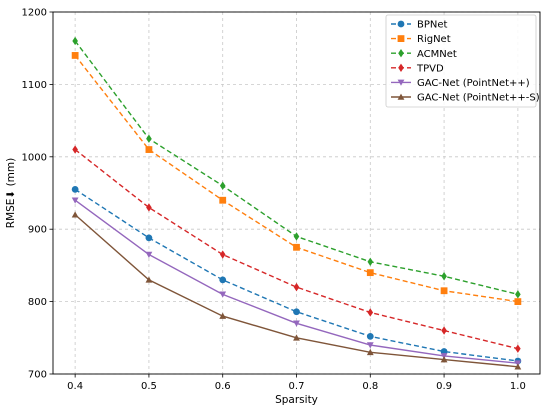 The width and height of the screenshot is (550, 409). Describe the element at coordinates (149, 386) in the screenshot. I see `x-tick-label: 0.5` at that location.